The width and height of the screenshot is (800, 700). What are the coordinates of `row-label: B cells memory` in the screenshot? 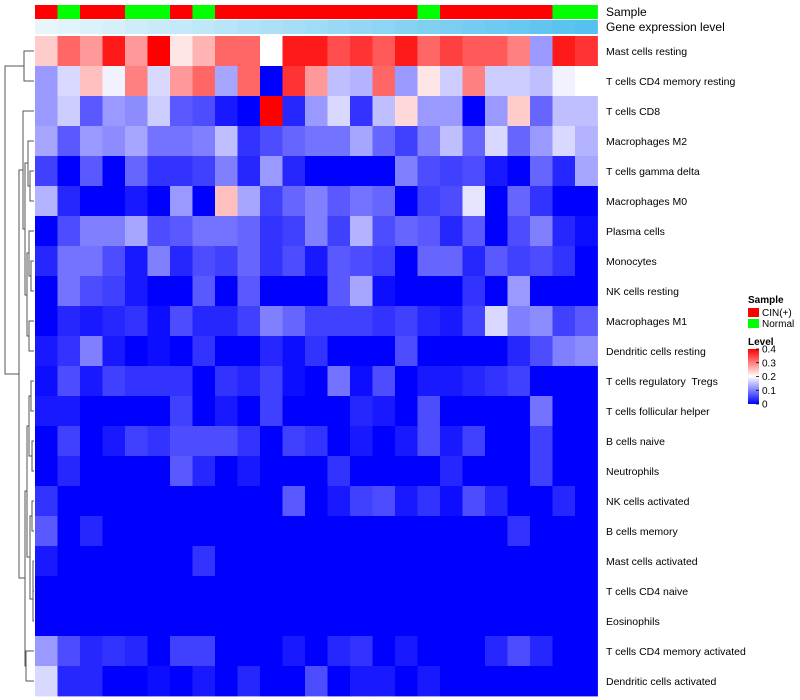 It's located at (642, 532).